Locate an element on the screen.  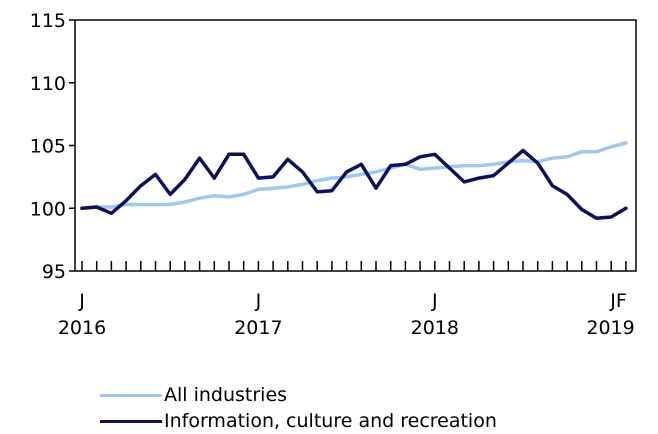
y-axis-tick-labels: 95 100 105 110 115 is located at coordinates (48, 146).